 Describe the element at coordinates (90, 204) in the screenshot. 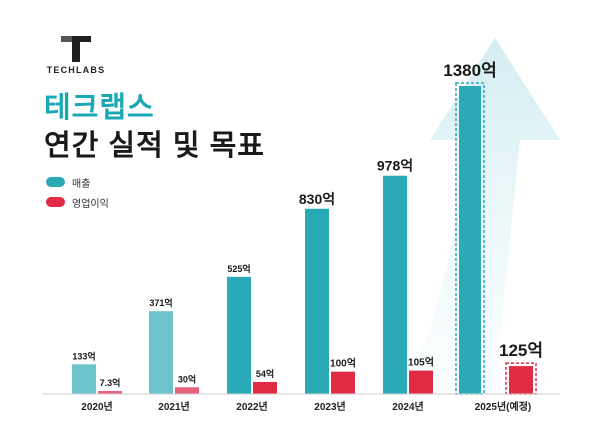

I see `legend-label-profit: 영업이익` at that location.